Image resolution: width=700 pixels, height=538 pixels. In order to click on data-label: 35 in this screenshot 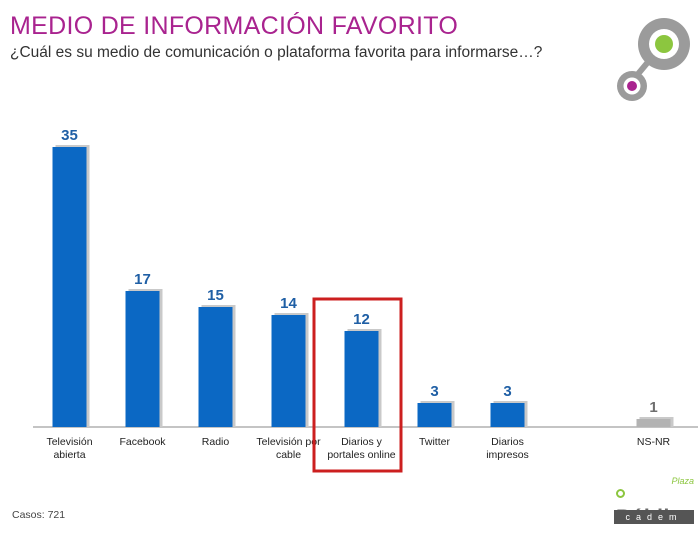, I will do `click(69, 135)`.